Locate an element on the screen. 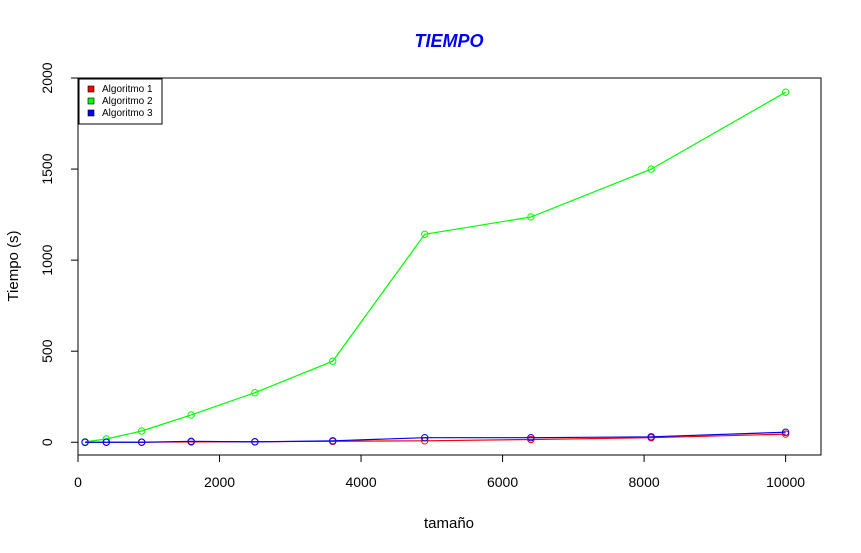  x-tick-label: 10000 is located at coordinates (785, 482).